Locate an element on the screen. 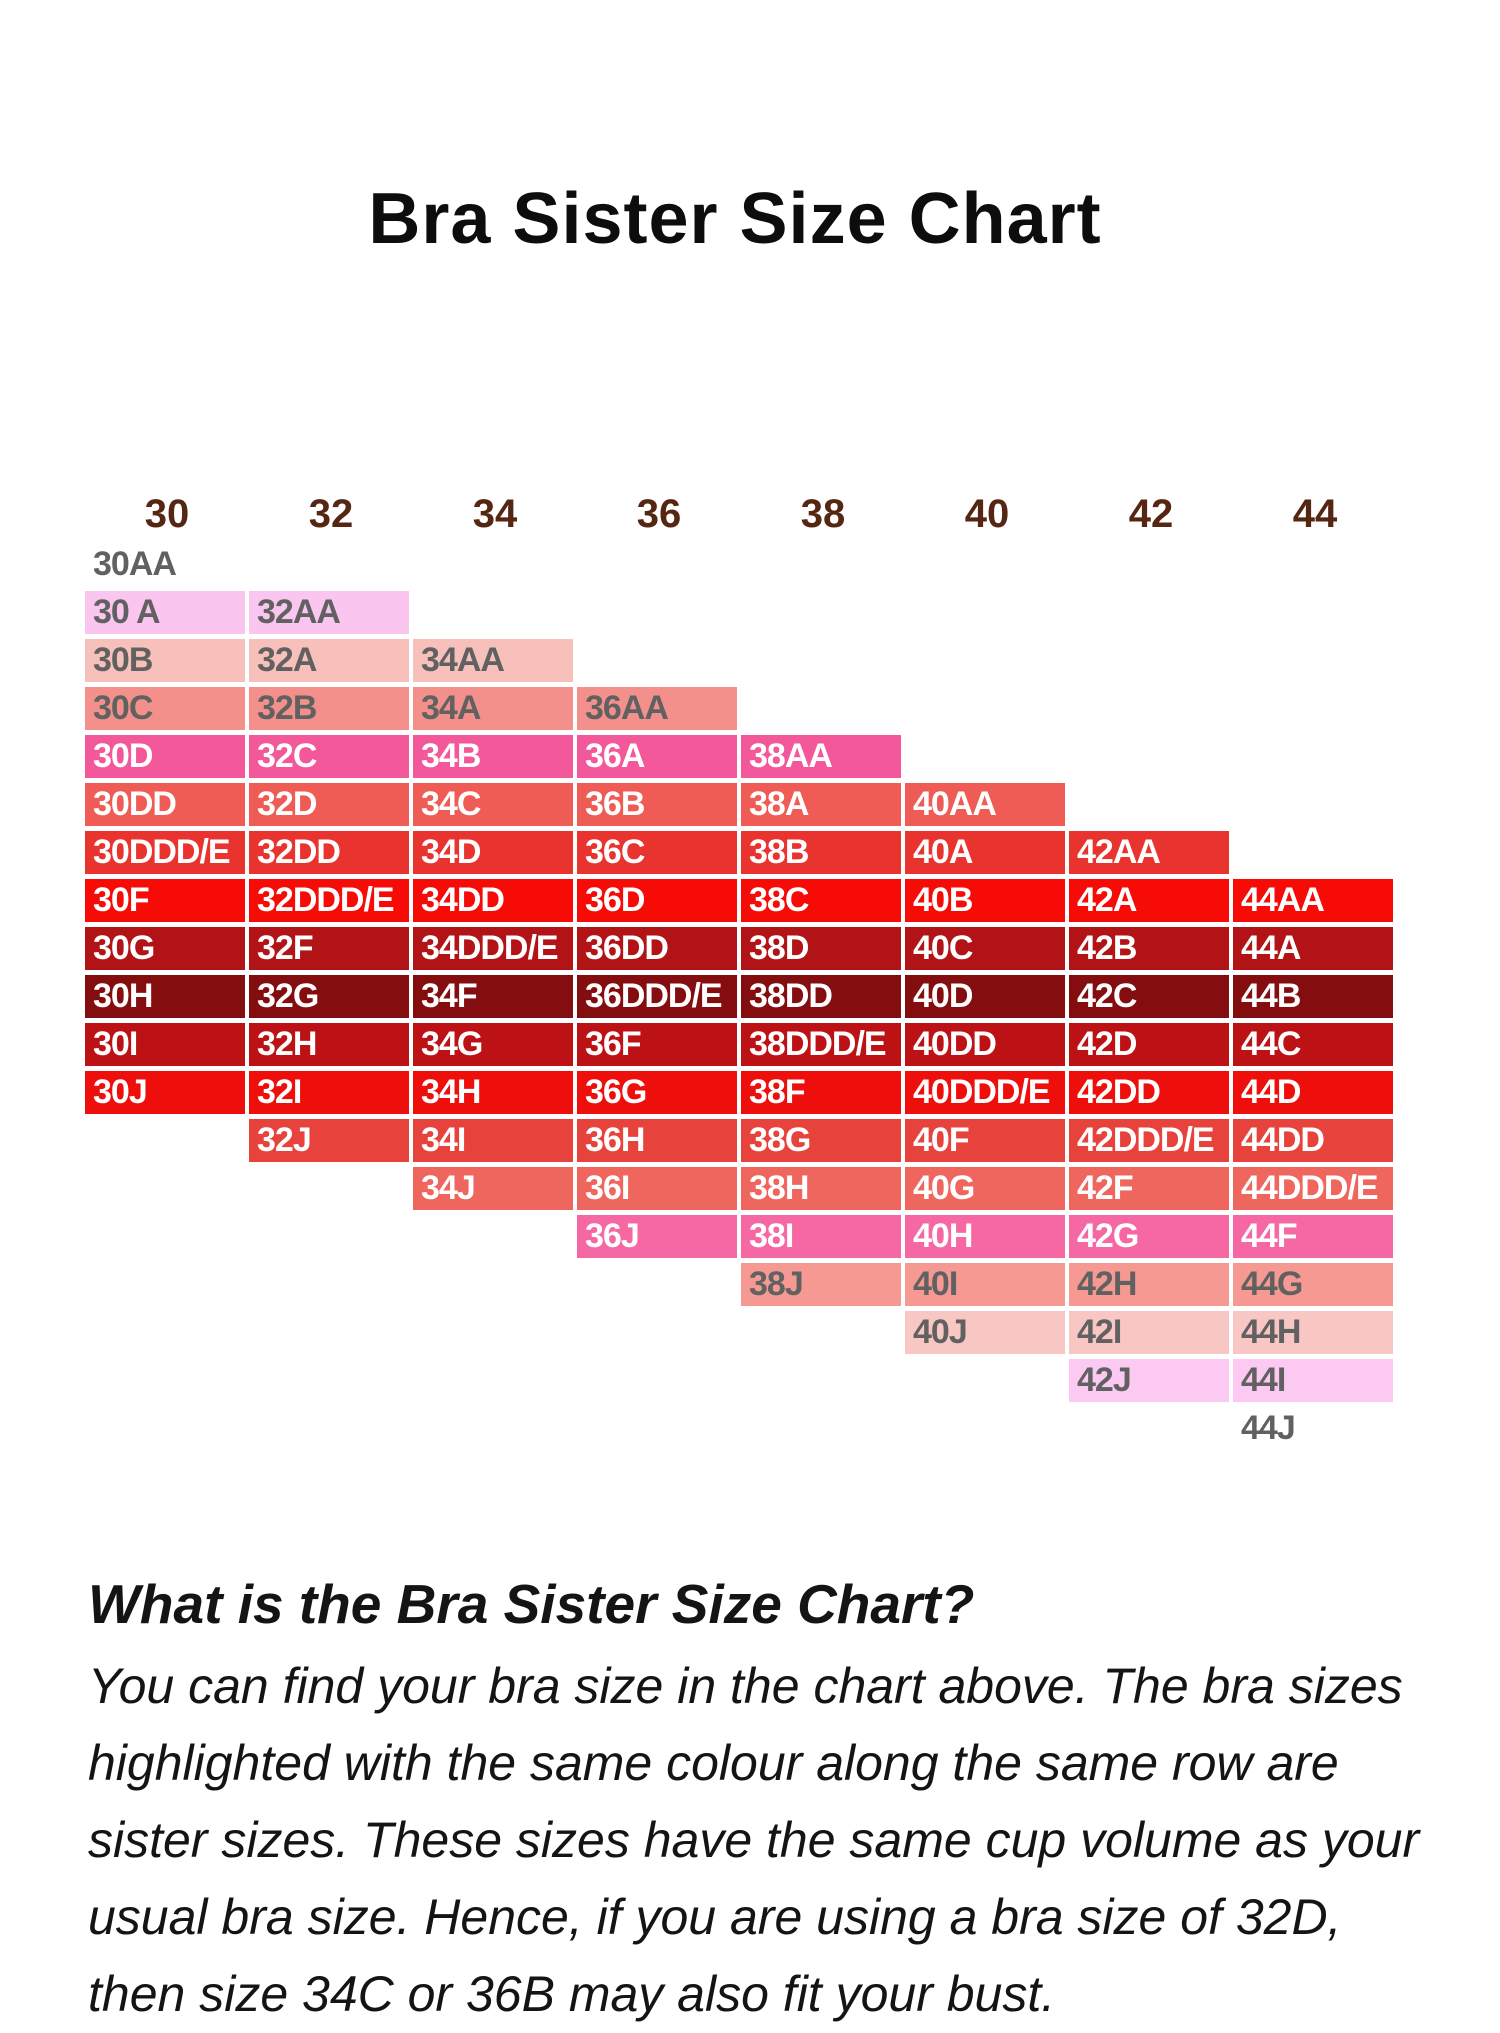  size-cell-34D: 34D is located at coordinates (495, 852).